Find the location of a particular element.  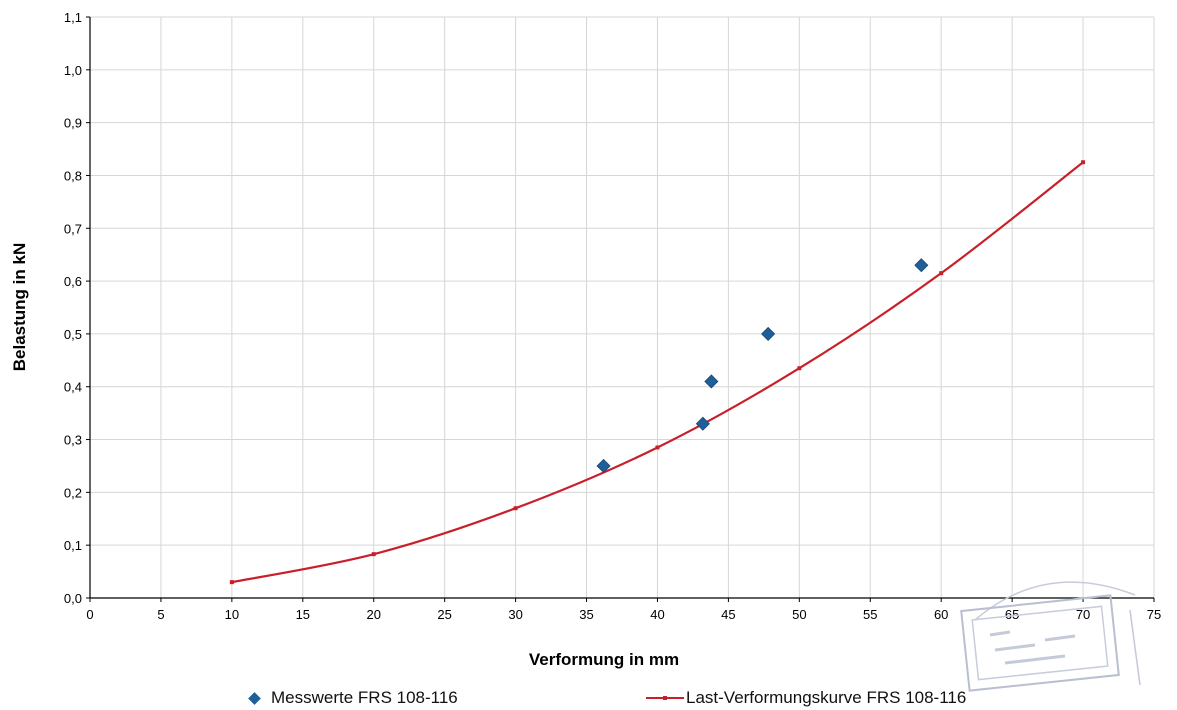

x-tick-label: 55 is located at coordinates (870, 614).